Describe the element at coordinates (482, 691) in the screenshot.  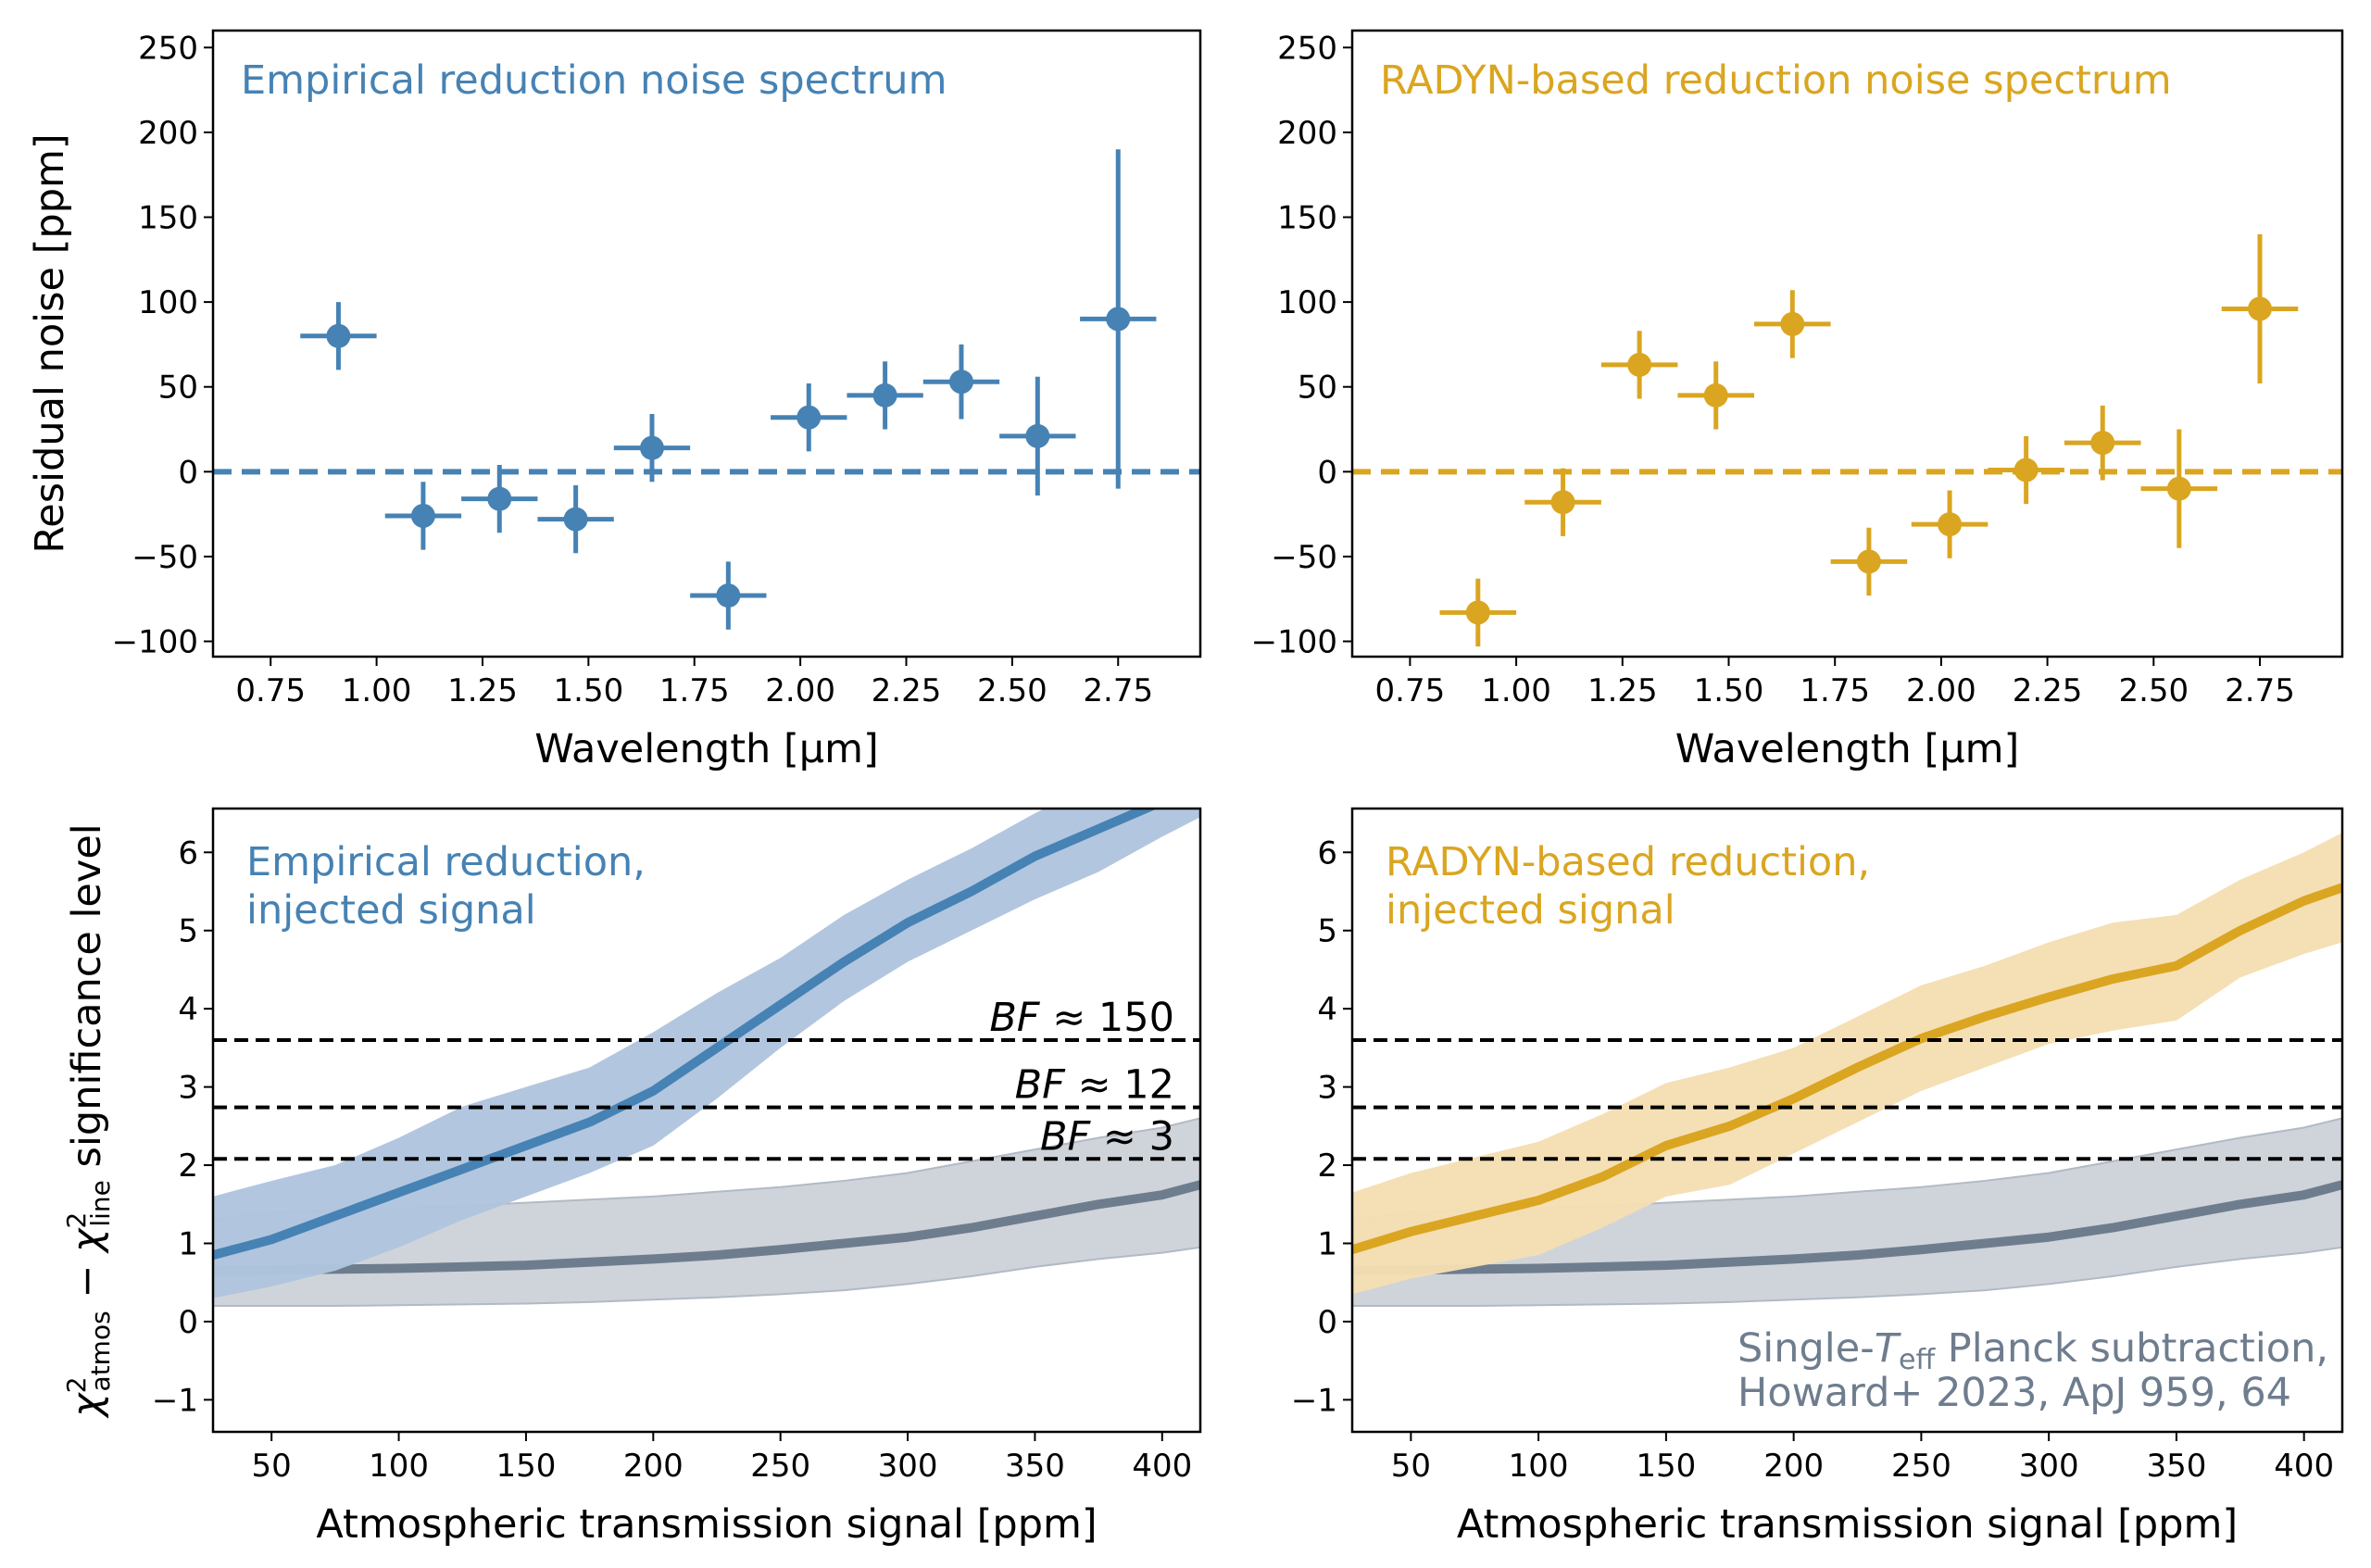
I see `x-tick-label: 1.25` at that location.